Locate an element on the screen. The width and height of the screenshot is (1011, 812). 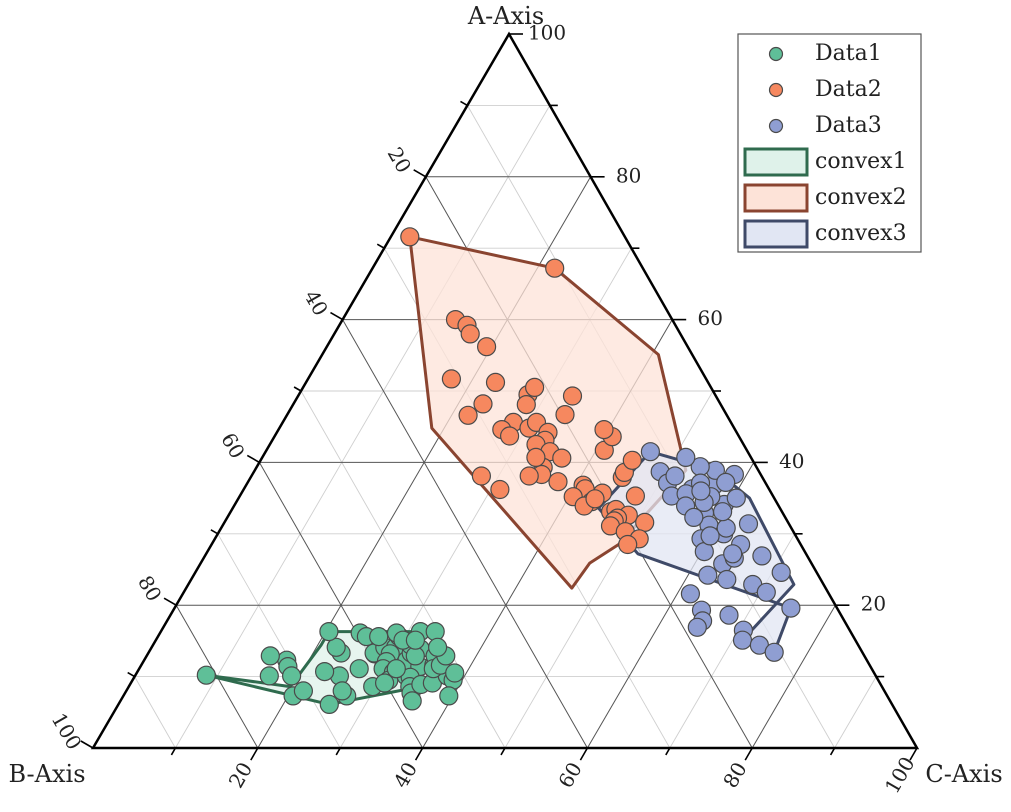
legend-entry-data1: Data1 is located at coordinates (825, 53).